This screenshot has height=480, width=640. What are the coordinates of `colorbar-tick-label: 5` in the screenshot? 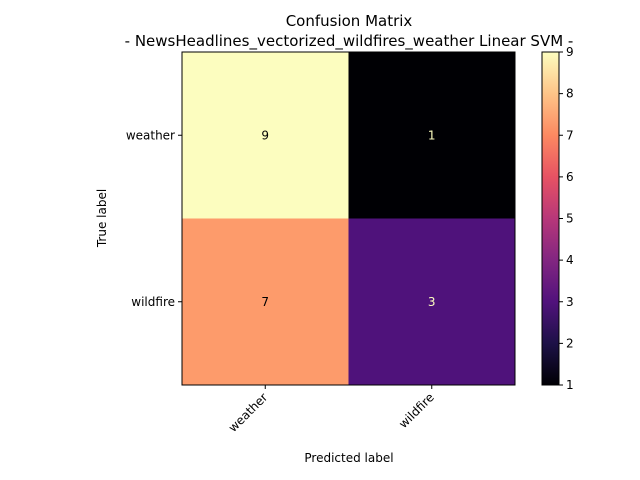 It's located at (570, 219).